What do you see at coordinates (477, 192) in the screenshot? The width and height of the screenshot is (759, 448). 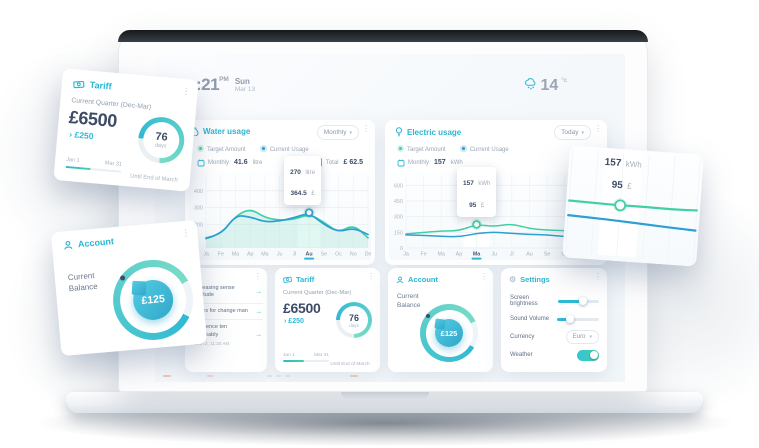 I see `electric-chart-tooltip: 157 kWh 95 £` at bounding box center [477, 192].